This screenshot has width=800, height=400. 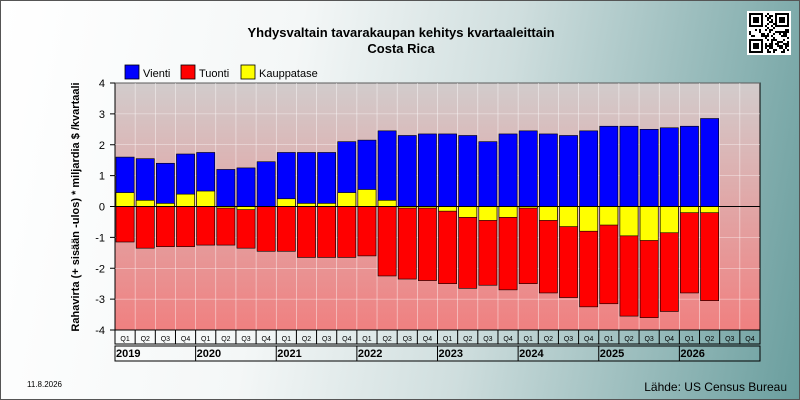 What do you see at coordinates (221, 72) in the screenshot?
I see `legend: Vienti Tuonti Kauppatase` at bounding box center [221, 72].